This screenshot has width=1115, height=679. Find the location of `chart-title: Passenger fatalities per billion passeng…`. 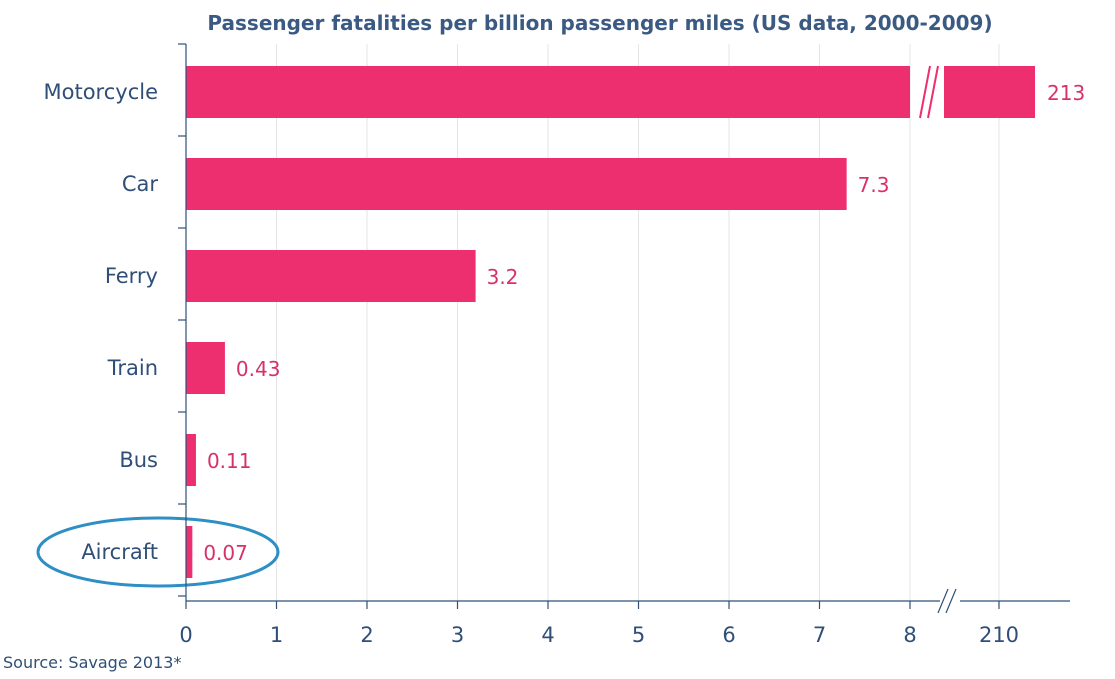

chart-title: Passenger fatalities per billion passeng… is located at coordinates (599, 23).